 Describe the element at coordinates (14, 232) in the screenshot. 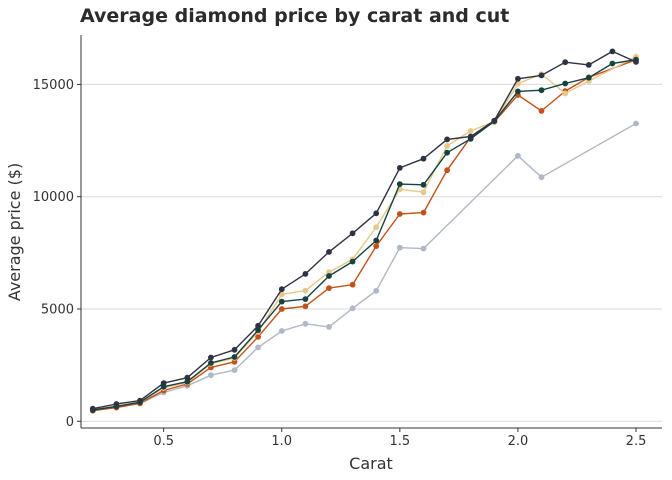

I see `y-axis-title: Average price ($)` at that location.